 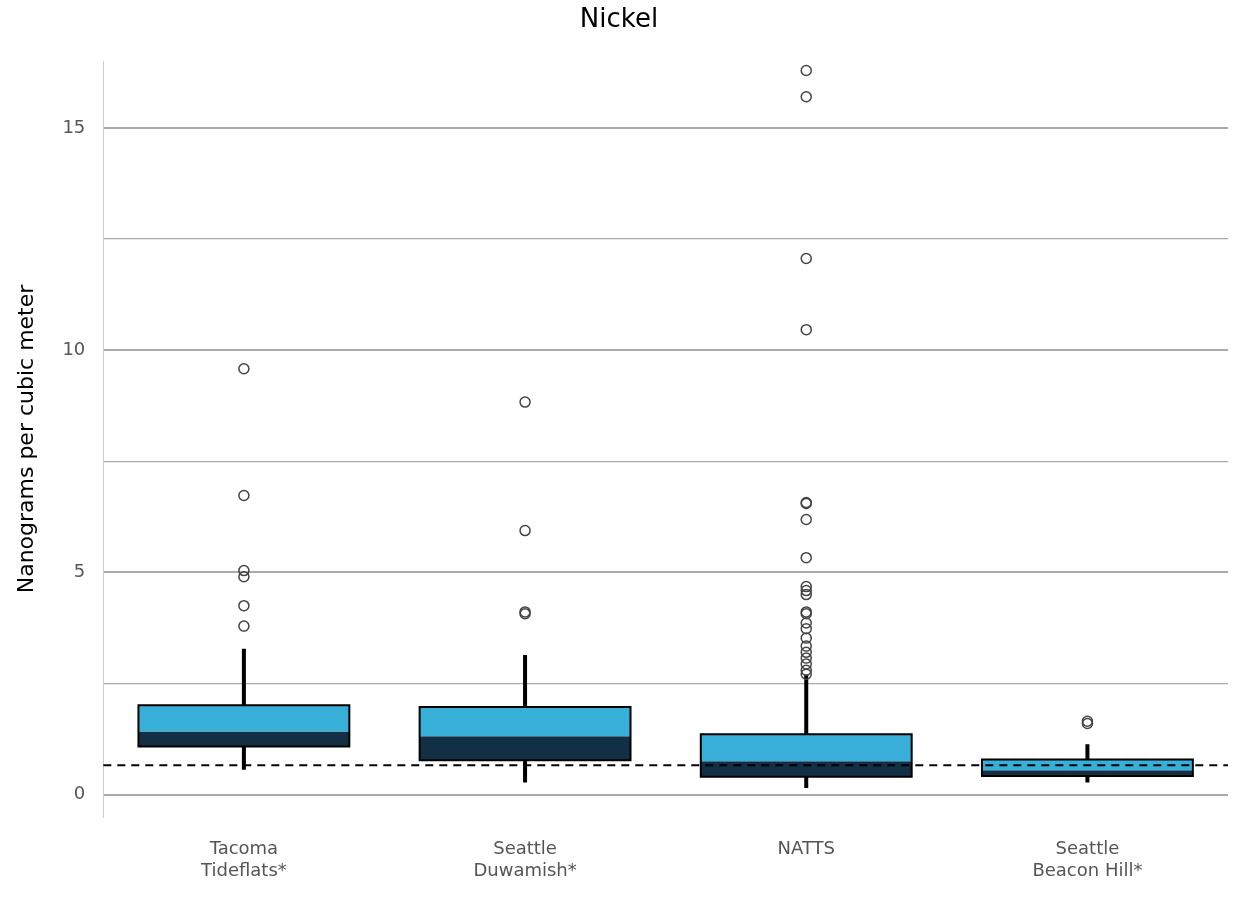 What do you see at coordinates (79, 793) in the screenshot?
I see `y-tick-label: 0` at bounding box center [79, 793].